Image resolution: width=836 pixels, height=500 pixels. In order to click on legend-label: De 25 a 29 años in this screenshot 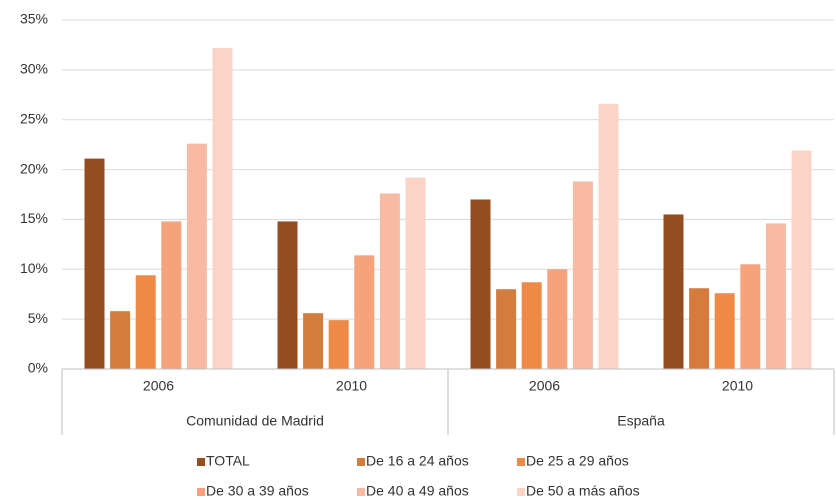, I will do `click(577, 461)`.